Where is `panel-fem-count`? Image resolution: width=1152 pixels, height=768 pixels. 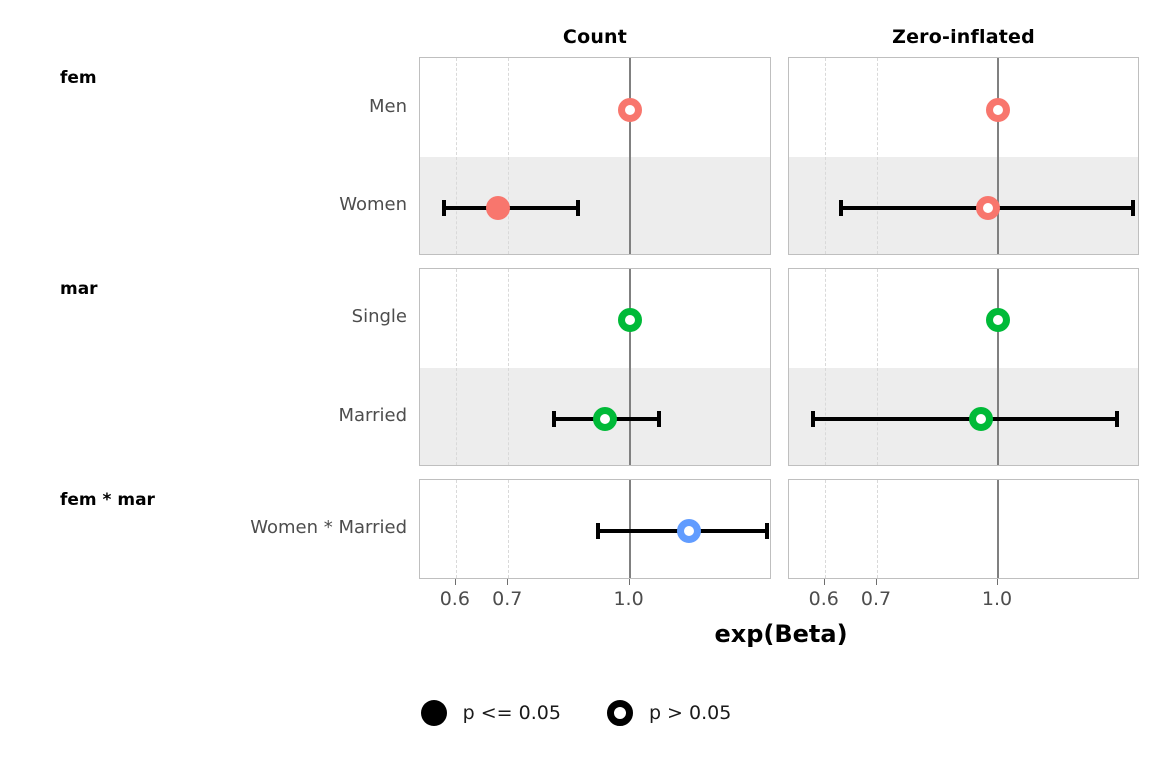 panel-fem-count is located at coordinates (595, 156).